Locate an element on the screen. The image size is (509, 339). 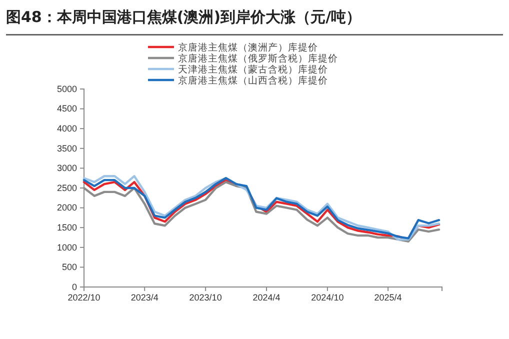
legend-label: 京唐港主焦煤（山西含税）库提价 is located at coordinates (253, 80).